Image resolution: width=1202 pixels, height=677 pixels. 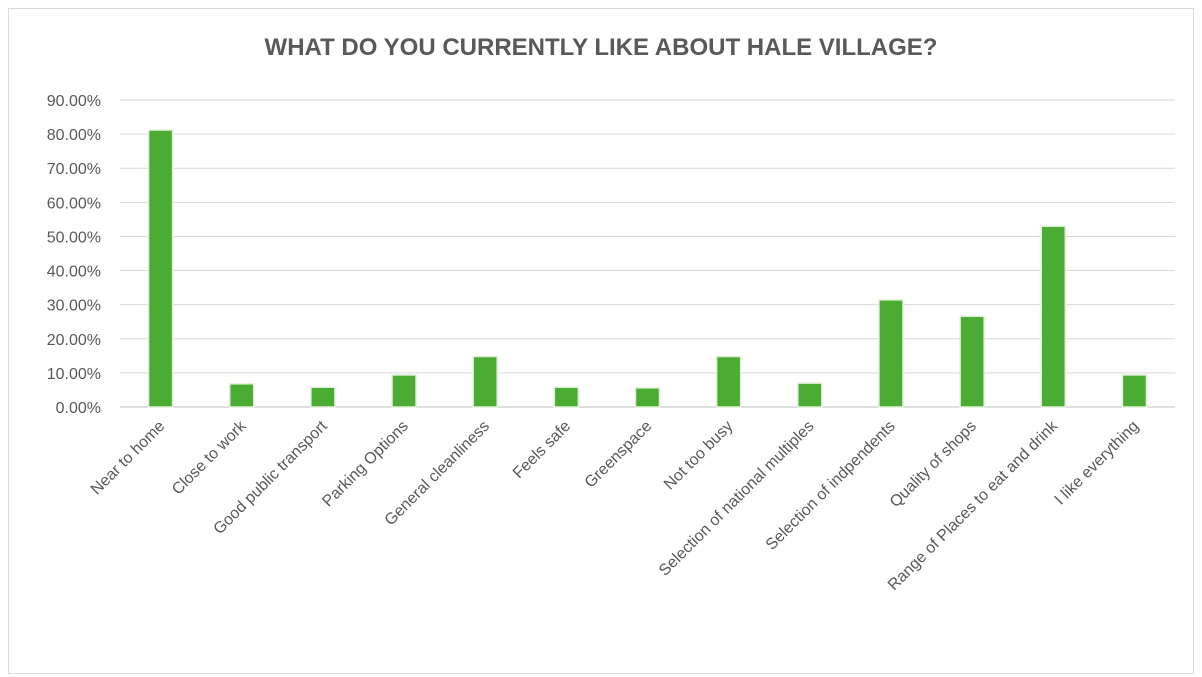 What do you see at coordinates (78, 408) in the screenshot?
I see `y-tick-label: 0.00%` at bounding box center [78, 408].